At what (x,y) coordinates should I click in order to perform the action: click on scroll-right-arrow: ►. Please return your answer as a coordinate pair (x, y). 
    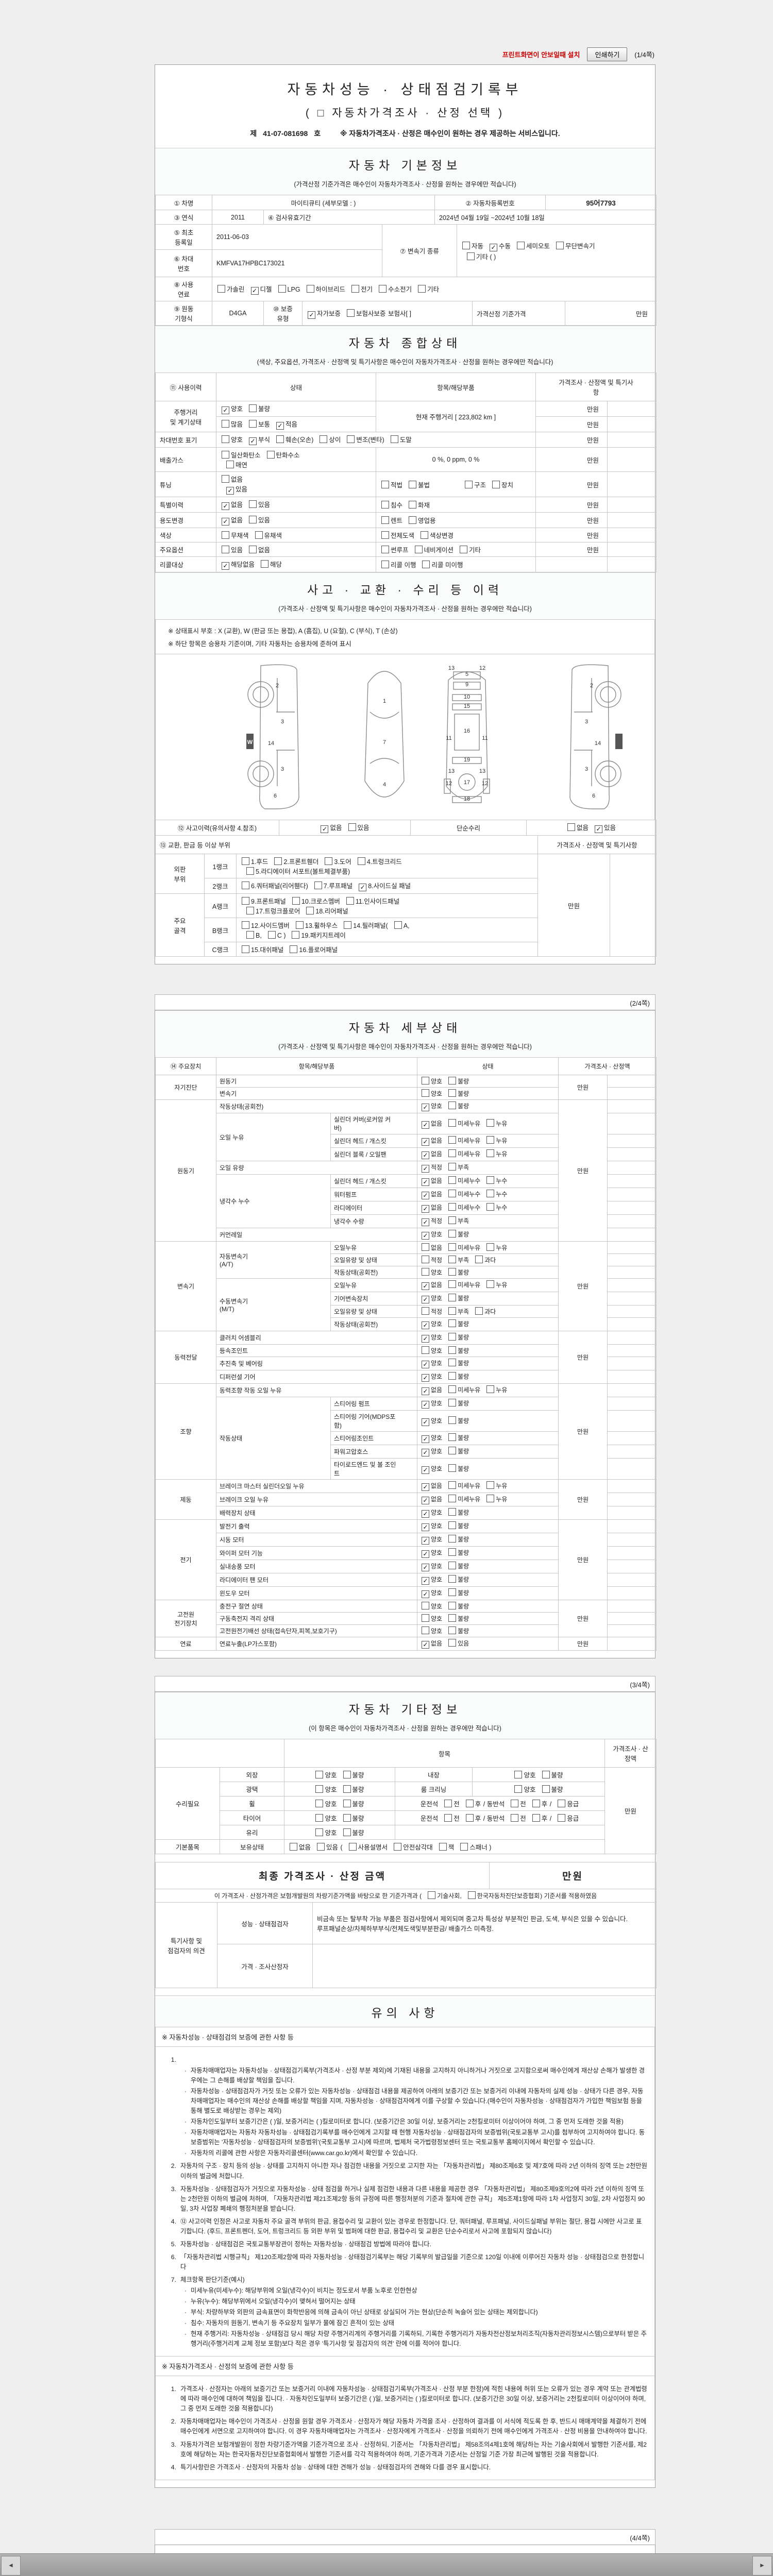
    Looking at the image, I should click on (762, 2565).